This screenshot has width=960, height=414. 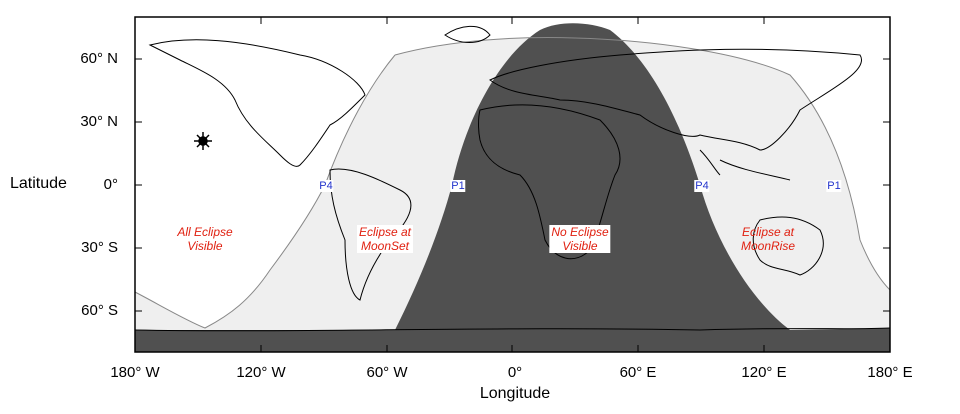 I want to click on lon-tick-120e: 120° E, so click(x=764, y=372).